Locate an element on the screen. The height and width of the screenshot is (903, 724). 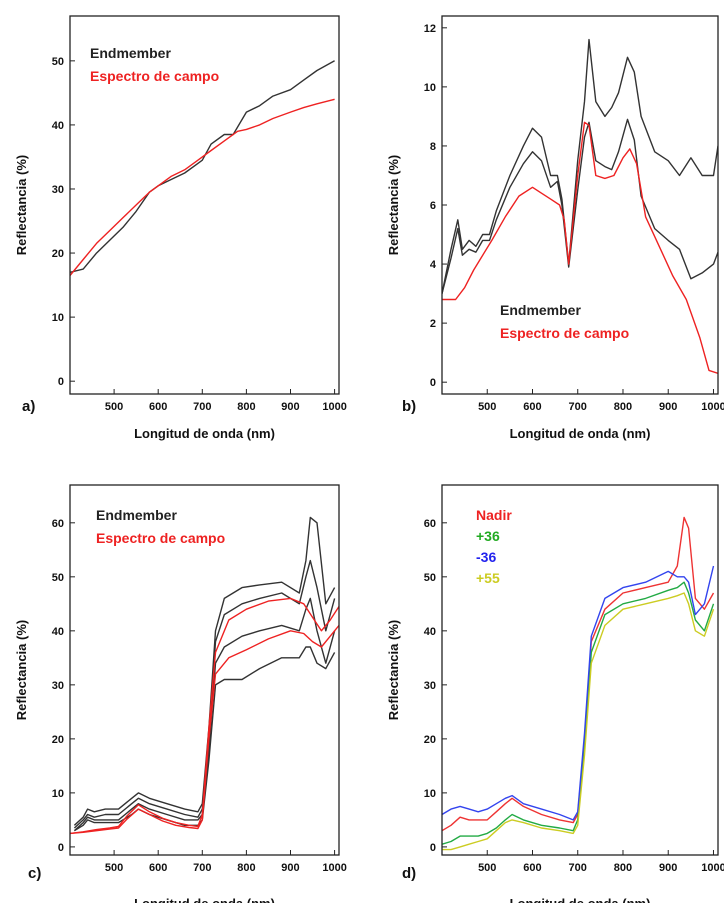
y-tick-label: 4 is located at coordinates (433, 265).